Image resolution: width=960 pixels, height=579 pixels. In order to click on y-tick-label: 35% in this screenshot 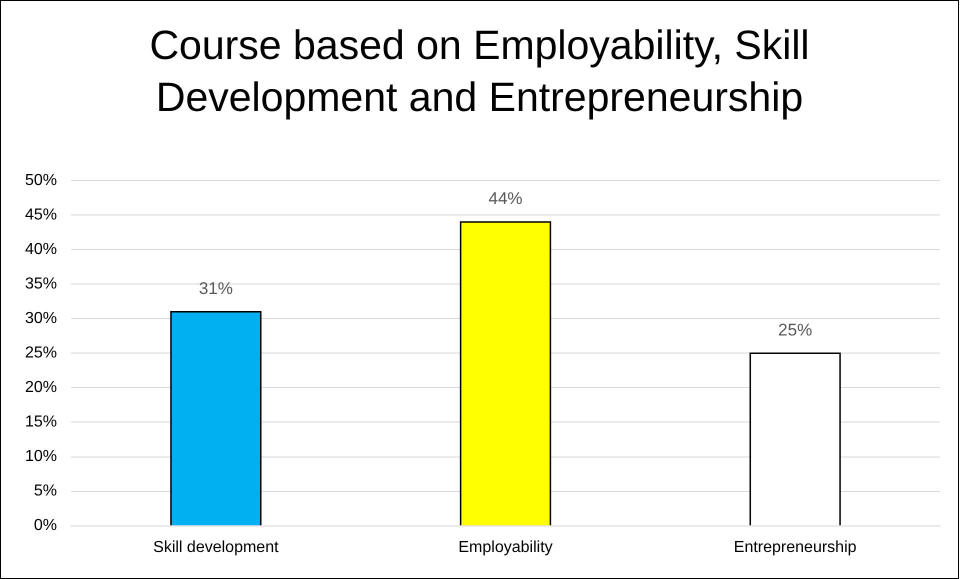, I will do `click(41, 284)`.